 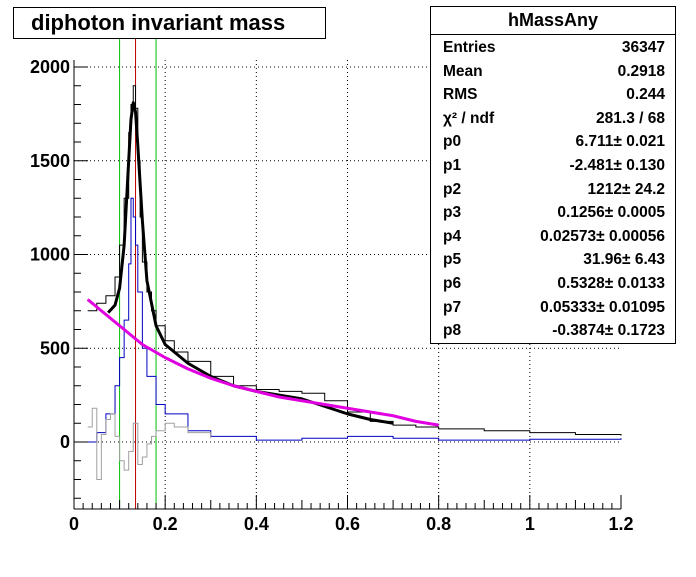 I want to click on stats-value: 1212± 24.2, so click(x=626, y=189).